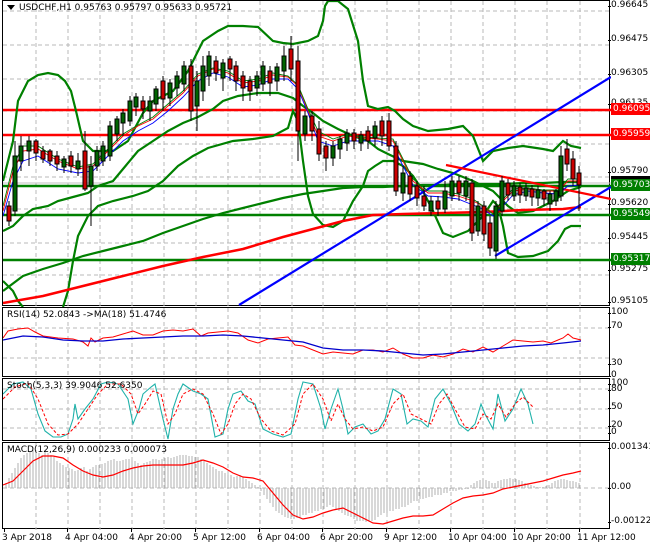 The height and width of the screenshot is (550, 650). I want to click on price-tick: 0.95275, so click(628, 269).